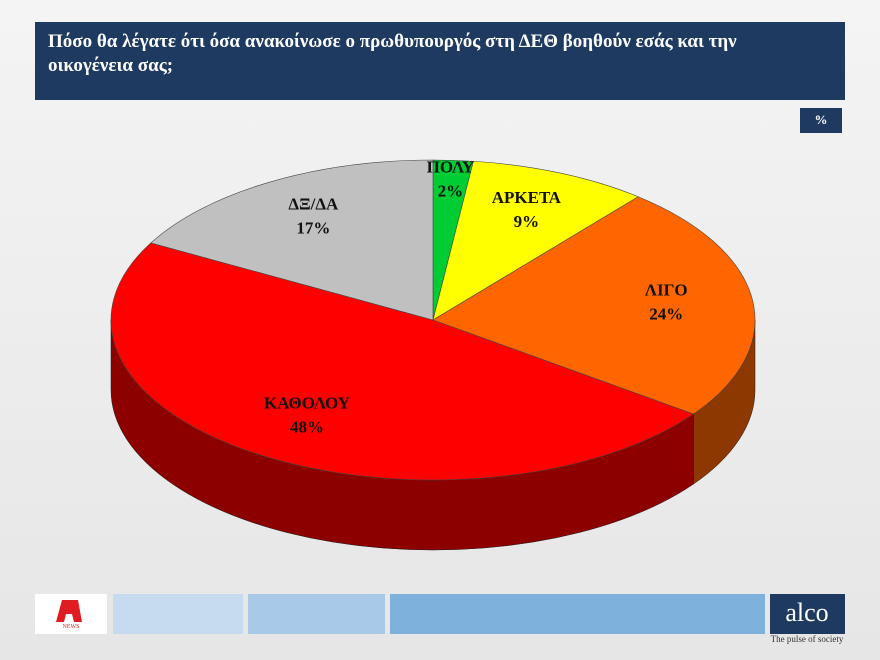  I want to click on slice-value-label: 17%, so click(313, 227).